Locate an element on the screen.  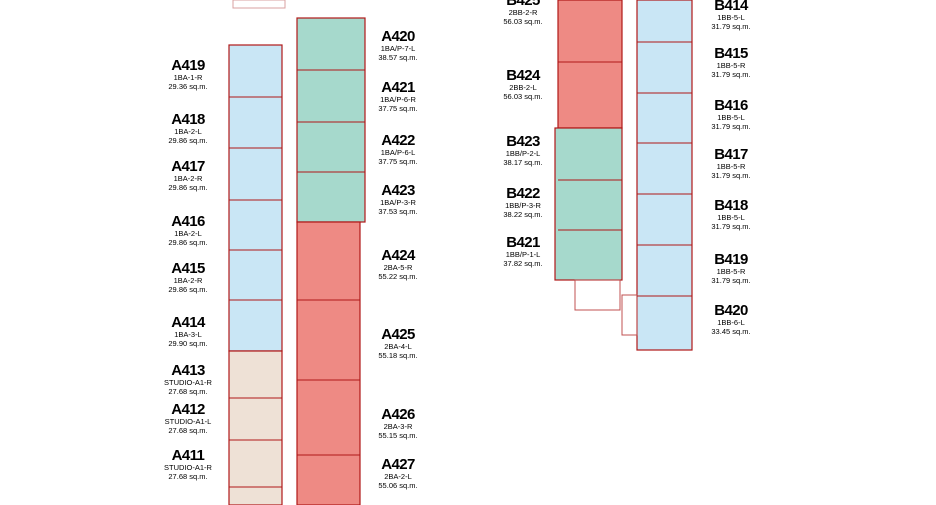
unit-code: A421 is located at coordinates (398, 87).